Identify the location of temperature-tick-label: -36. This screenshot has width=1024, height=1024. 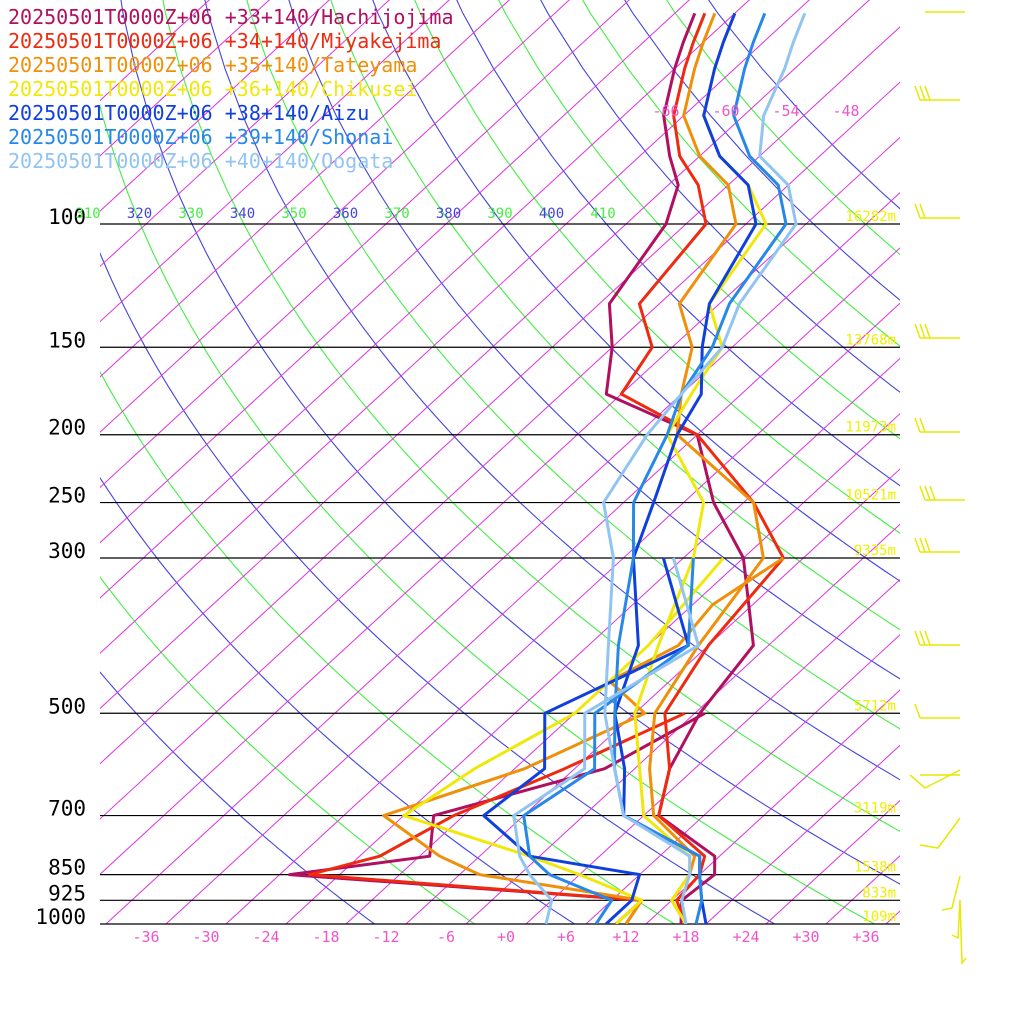
(145, 937).